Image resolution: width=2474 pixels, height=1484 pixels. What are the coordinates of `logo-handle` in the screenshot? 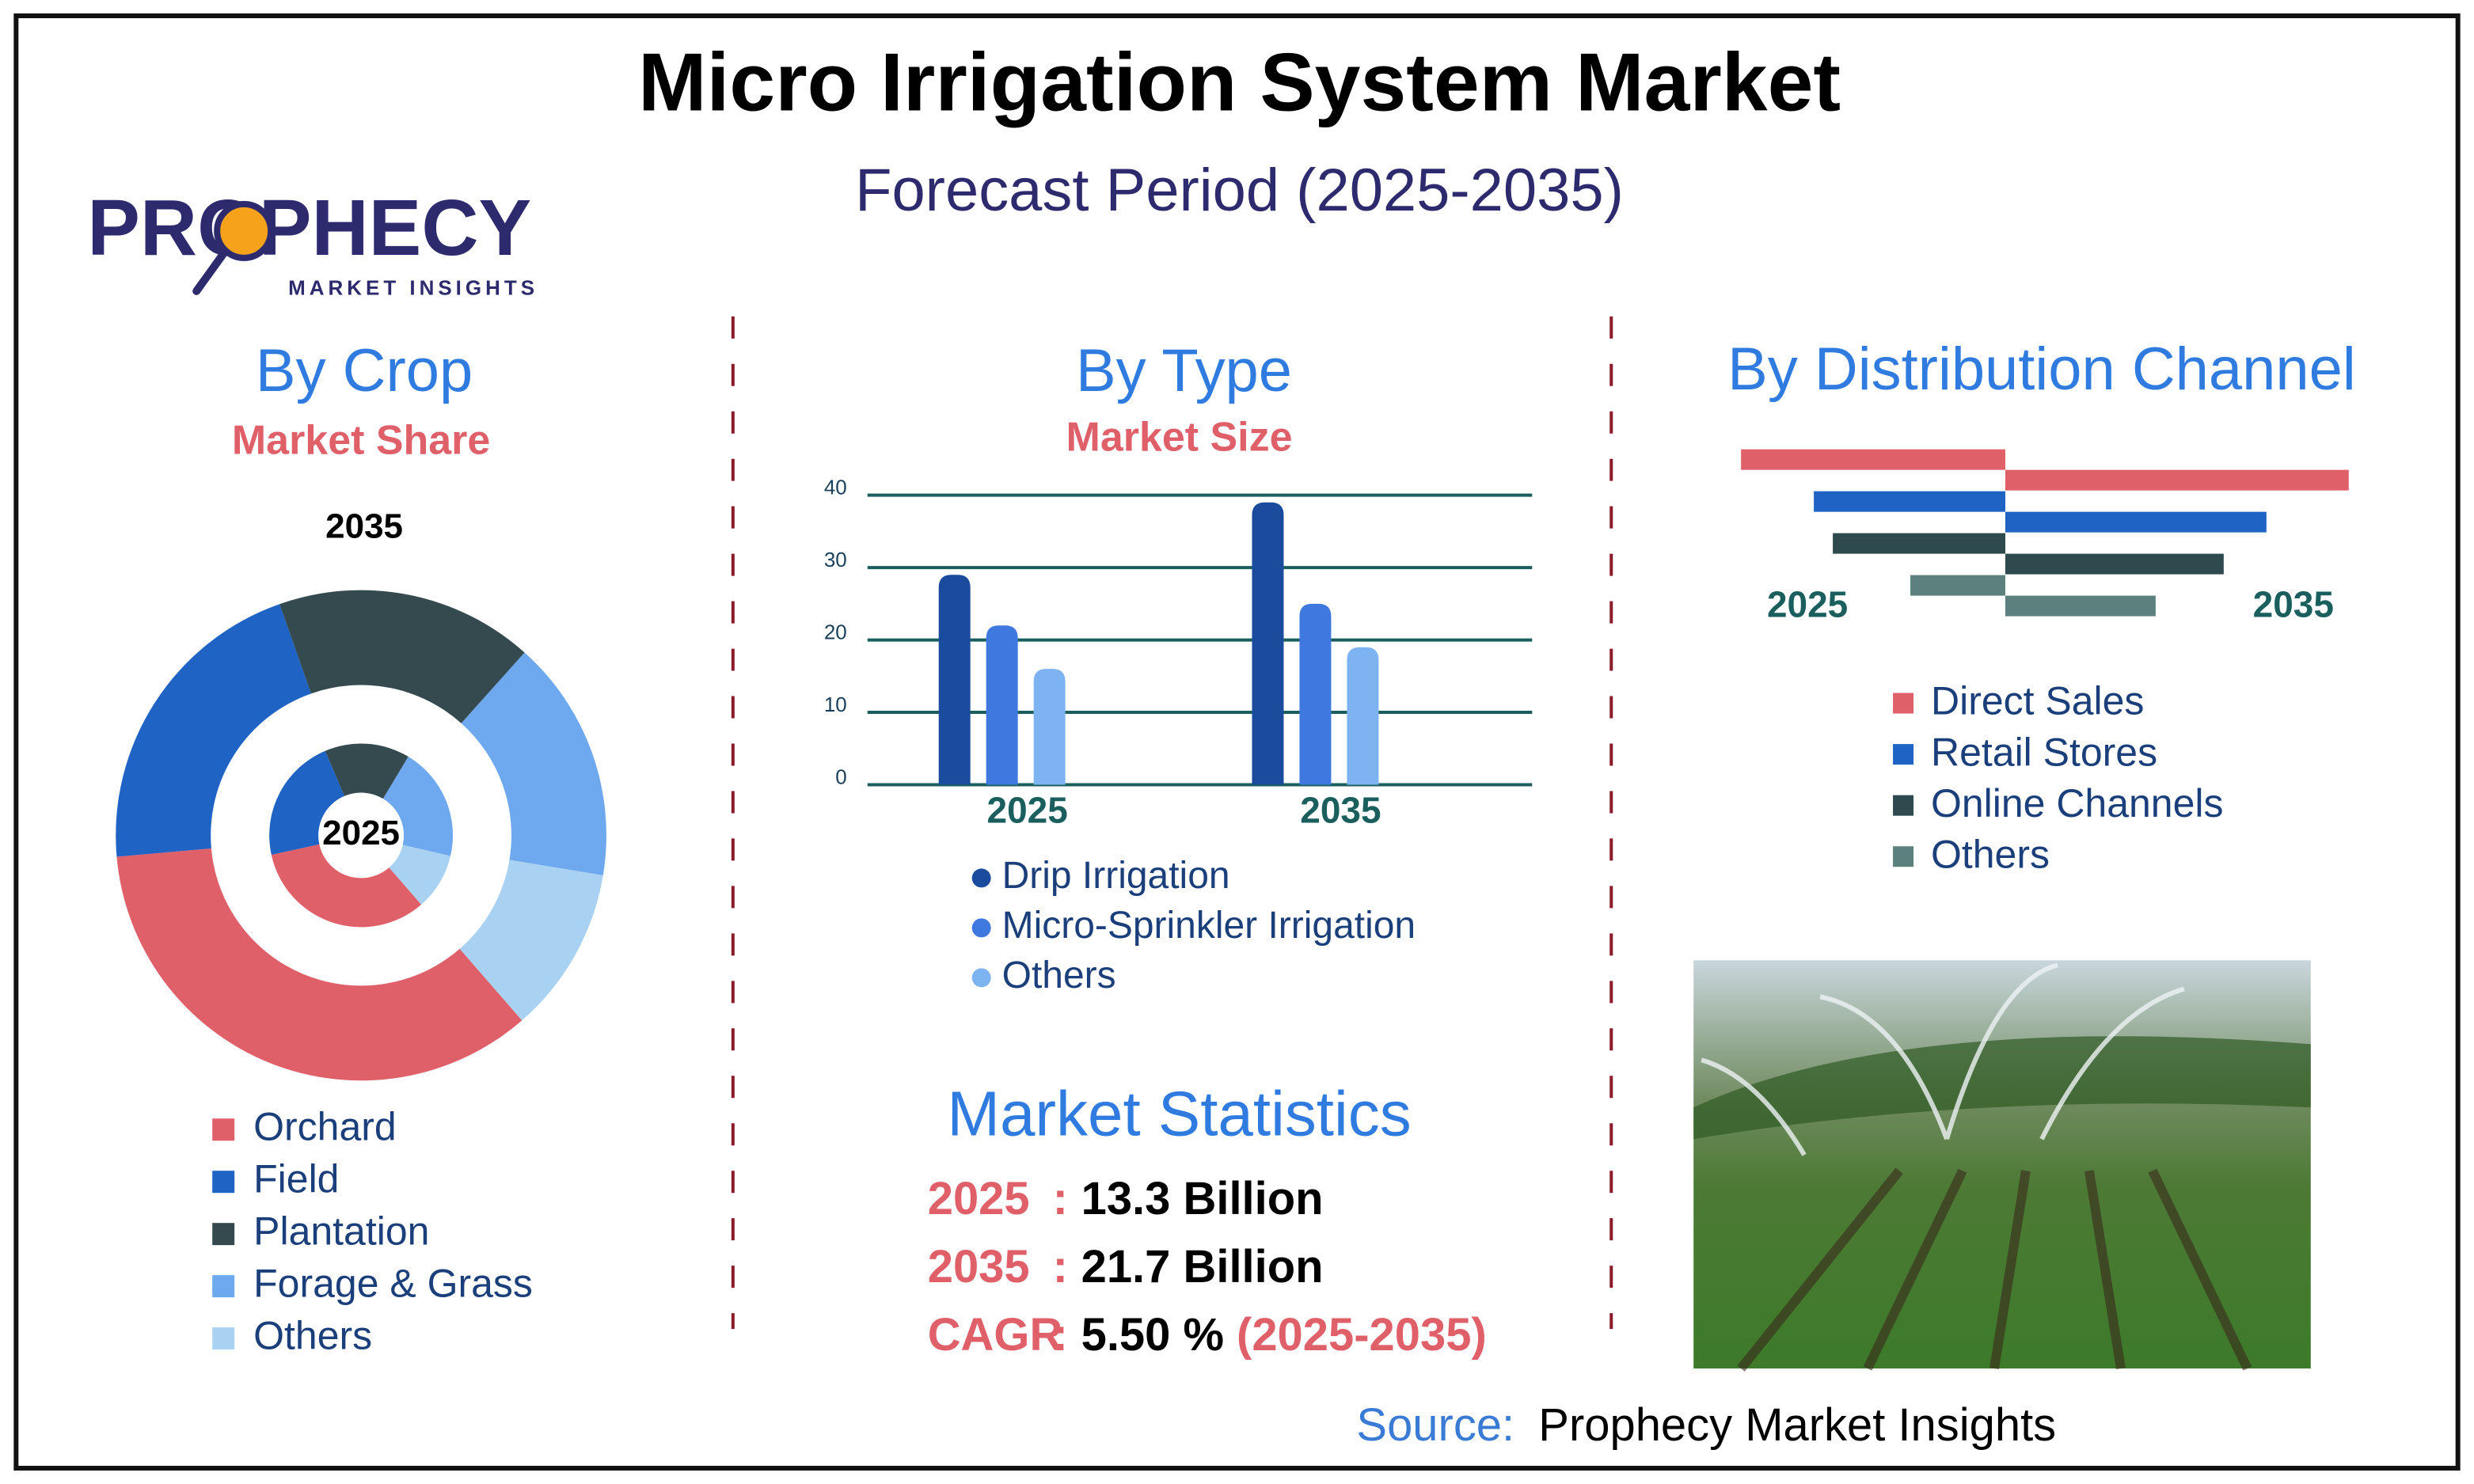 It's located at (211, 271).